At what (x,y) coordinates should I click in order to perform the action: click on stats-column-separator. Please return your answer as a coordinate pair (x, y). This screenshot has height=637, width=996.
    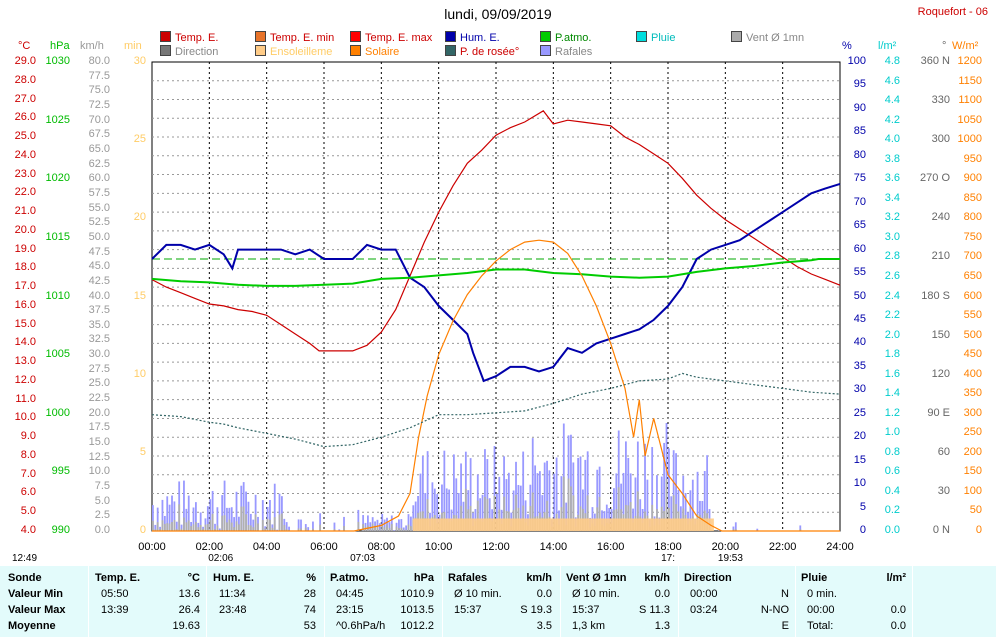
    Looking at the image, I should click on (795, 601).